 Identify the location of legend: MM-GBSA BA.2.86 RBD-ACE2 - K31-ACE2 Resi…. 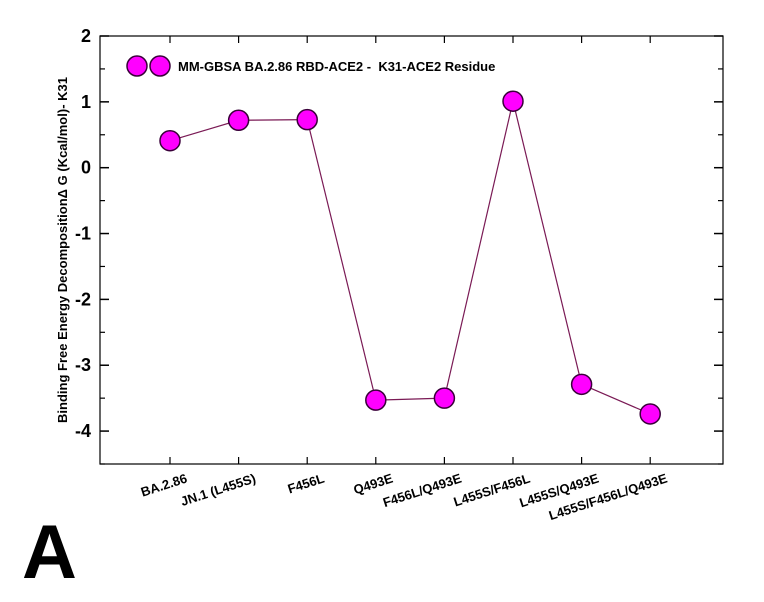
(310, 66).